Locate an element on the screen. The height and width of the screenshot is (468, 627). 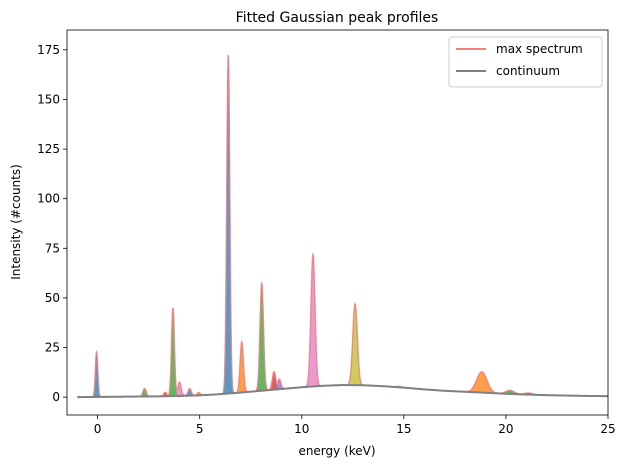
x-tick-label: 0 is located at coordinates (98, 429).